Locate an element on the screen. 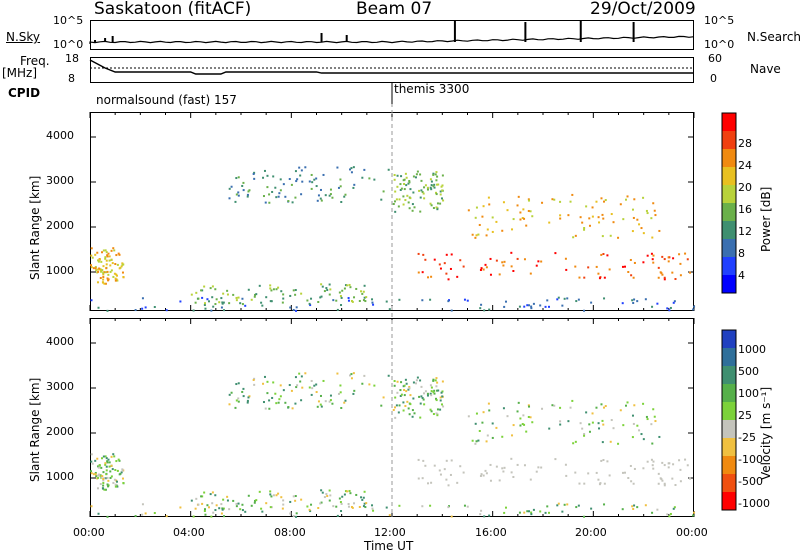  station-title: Saskatoon (fitACF) is located at coordinates (173, 9).